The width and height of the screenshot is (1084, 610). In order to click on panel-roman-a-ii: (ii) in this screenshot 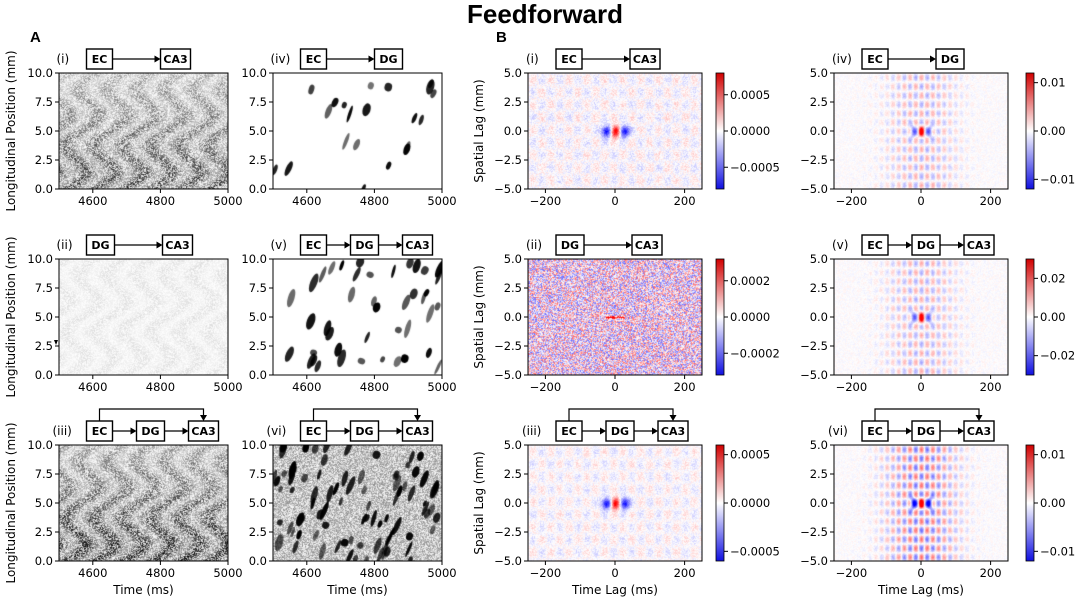, I will do `click(65, 245)`.